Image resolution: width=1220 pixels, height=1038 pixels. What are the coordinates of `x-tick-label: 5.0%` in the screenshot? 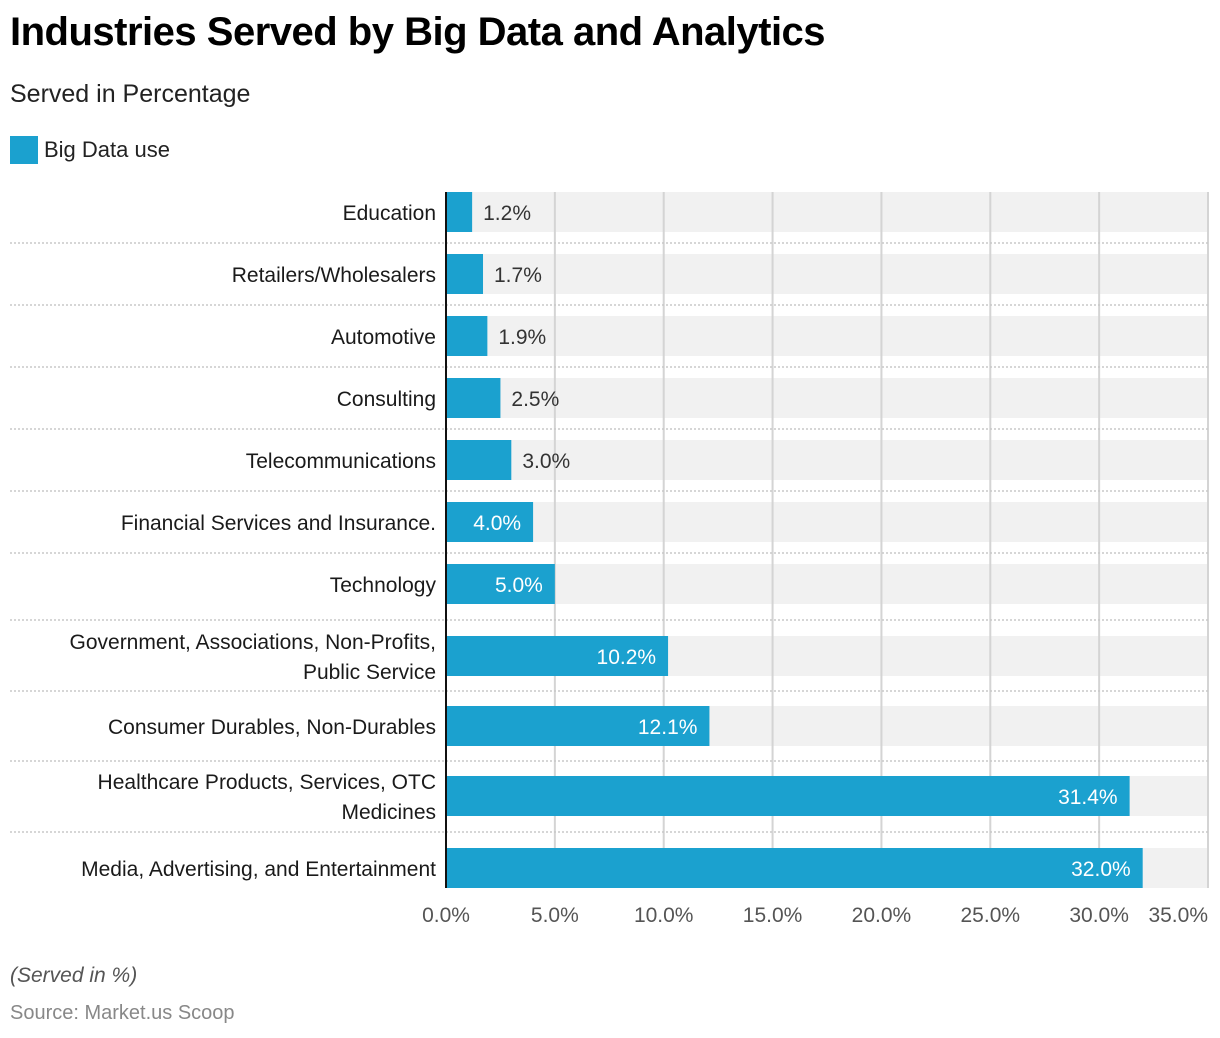 It's located at (555, 915).